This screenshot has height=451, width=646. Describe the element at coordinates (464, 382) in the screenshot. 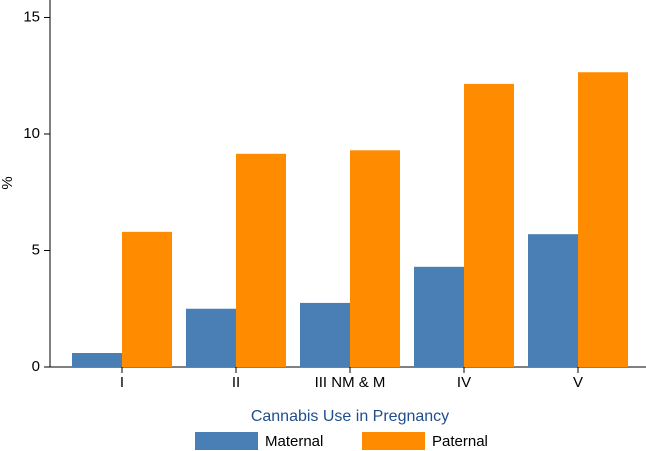

I see `x-tick-label: IV` at that location.